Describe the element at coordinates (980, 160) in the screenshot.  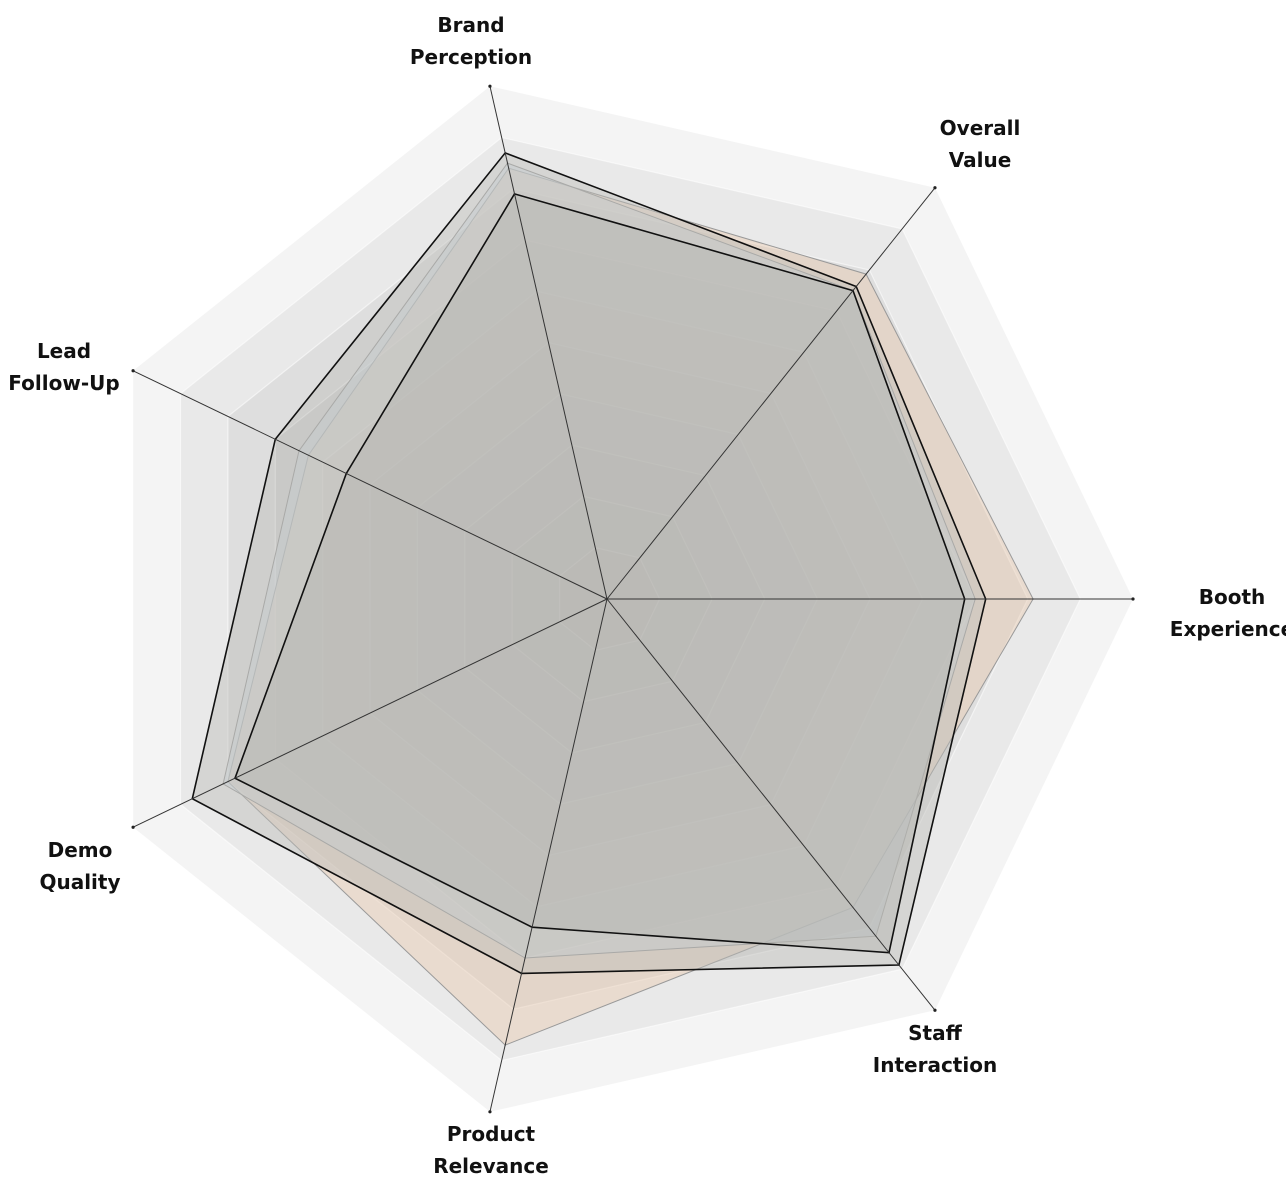
I see `axis-label-line: Value` at that location.